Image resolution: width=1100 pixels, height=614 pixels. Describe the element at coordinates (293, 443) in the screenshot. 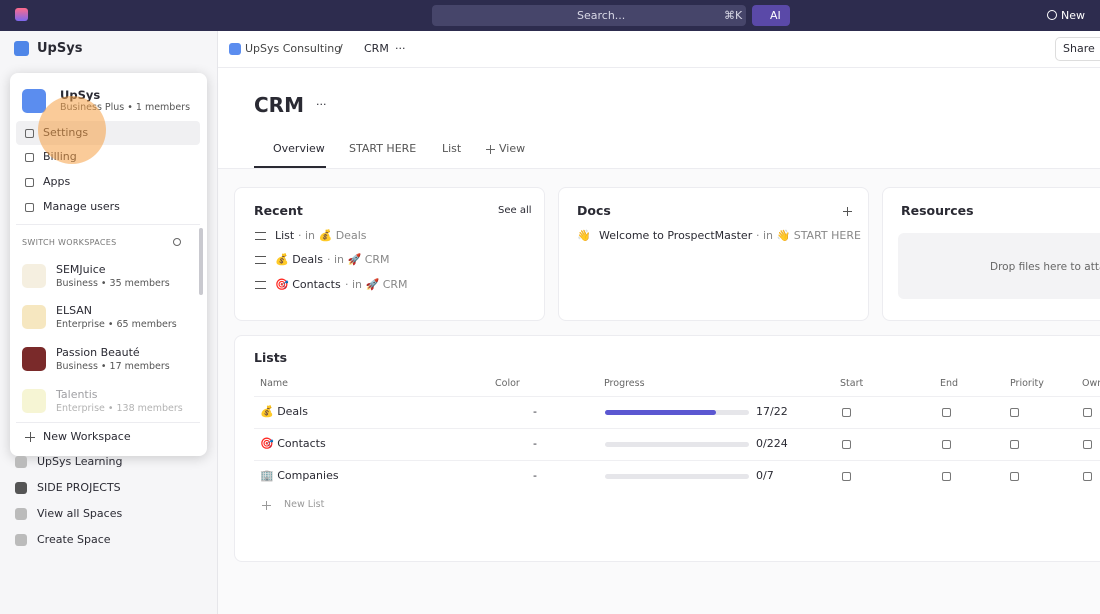

I see `list-name: 🎯 Contacts` at that location.